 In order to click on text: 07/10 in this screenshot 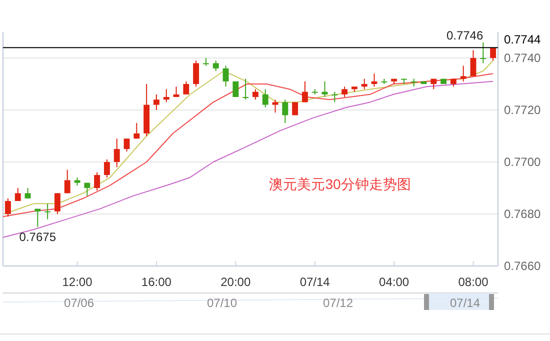, I will do `click(222, 303)`.